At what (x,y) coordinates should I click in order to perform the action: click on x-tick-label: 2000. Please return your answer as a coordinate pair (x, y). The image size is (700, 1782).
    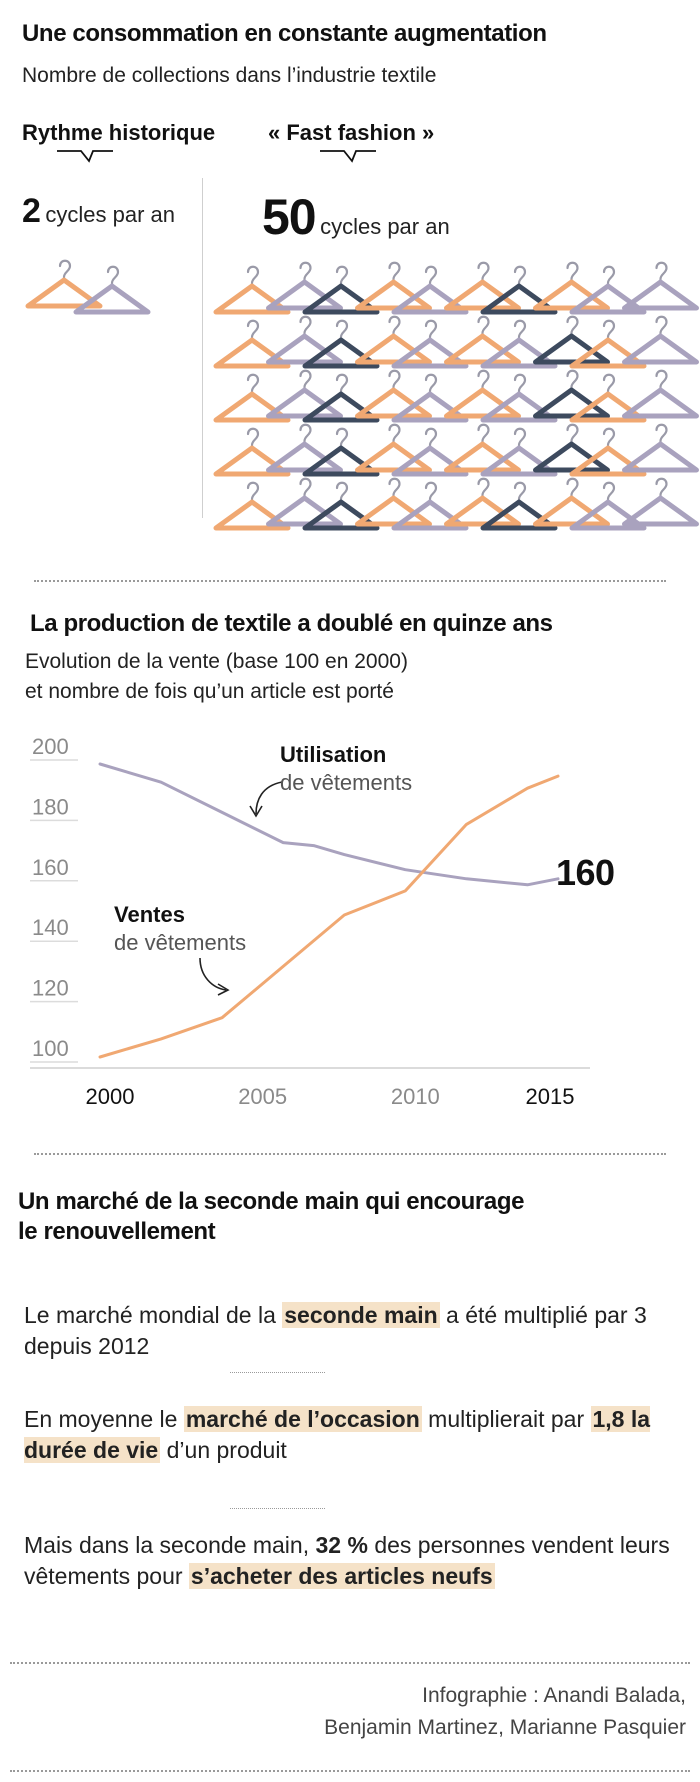
    Looking at the image, I should click on (110, 1096).